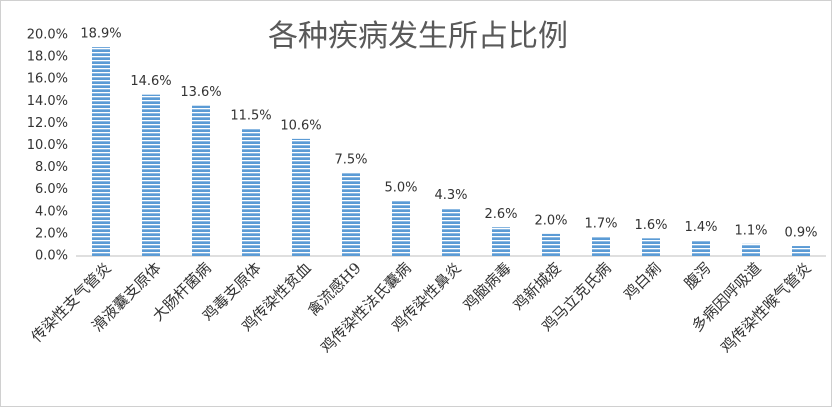 This screenshot has height=407, width=832. I want to click on y-tick-label: 8.0%, so click(51, 167).